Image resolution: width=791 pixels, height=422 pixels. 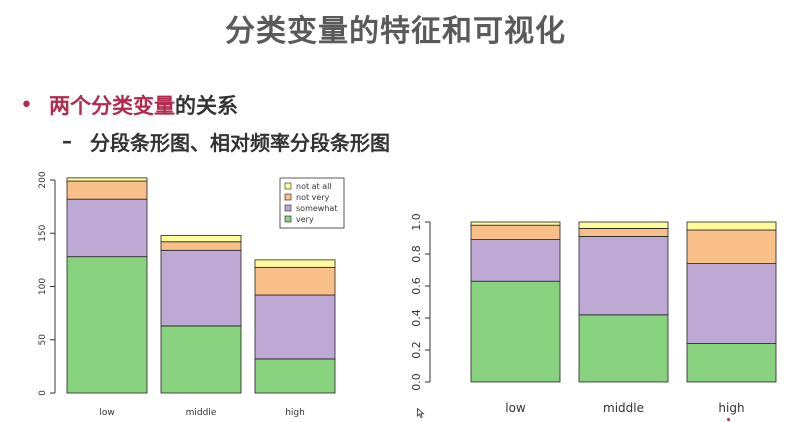 What do you see at coordinates (416, 318) in the screenshot?
I see `y-tick-label: 0.4` at bounding box center [416, 318].